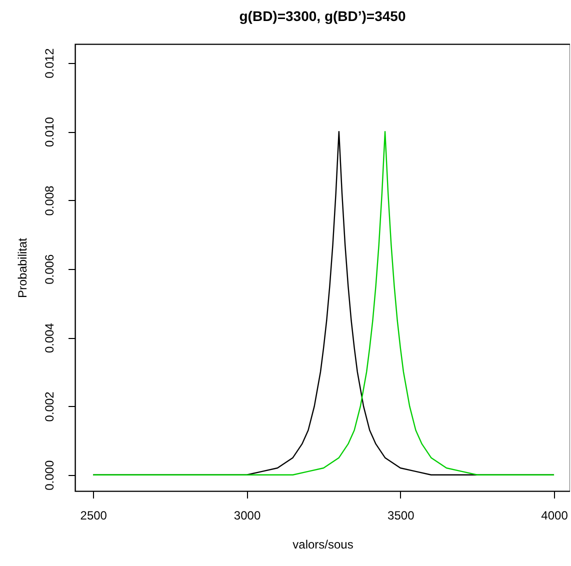 The height and width of the screenshot is (566, 571). Describe the element at coordinates (49, 338) in the screenshot. I see `y-tick-label: 0.004` at that location.